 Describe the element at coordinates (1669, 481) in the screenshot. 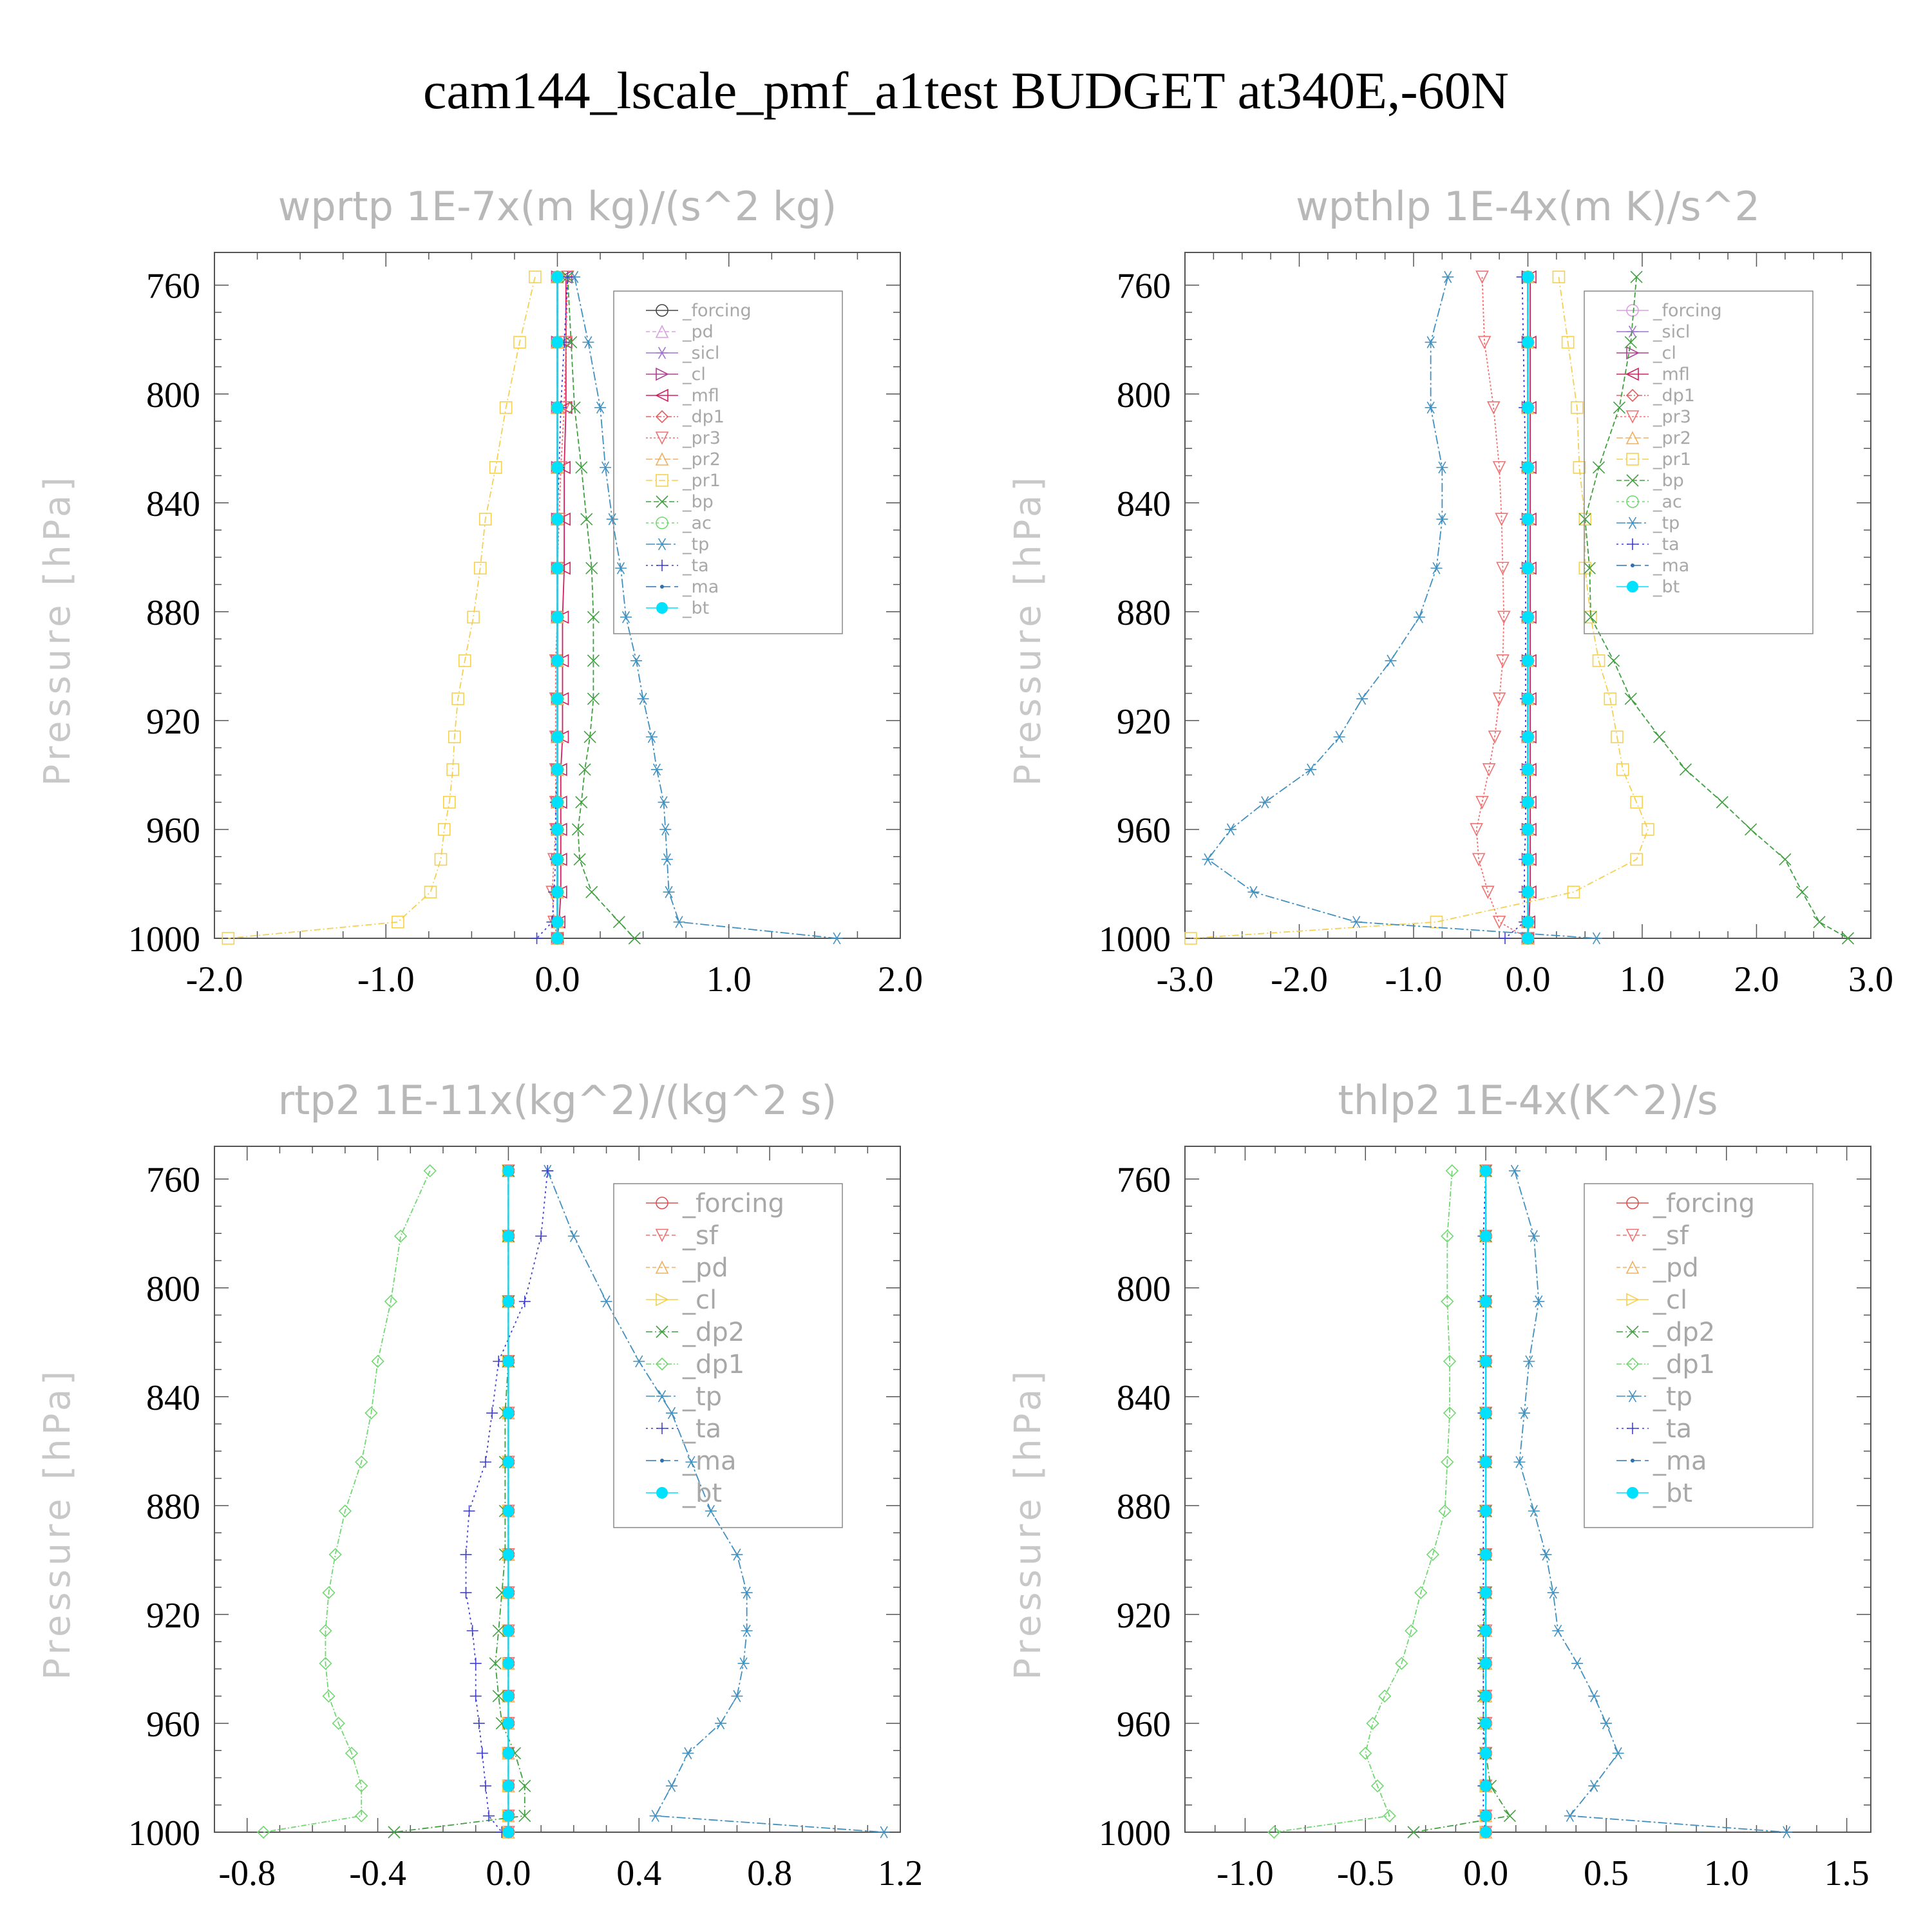

I see `legend-label: _bp` at that location.